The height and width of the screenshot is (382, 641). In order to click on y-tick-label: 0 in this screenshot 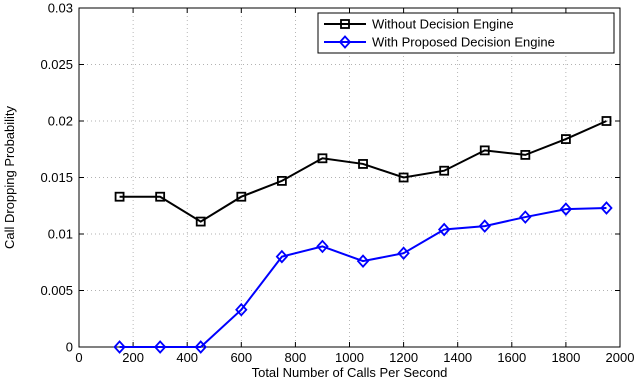, I will do `click(69, 347)`.